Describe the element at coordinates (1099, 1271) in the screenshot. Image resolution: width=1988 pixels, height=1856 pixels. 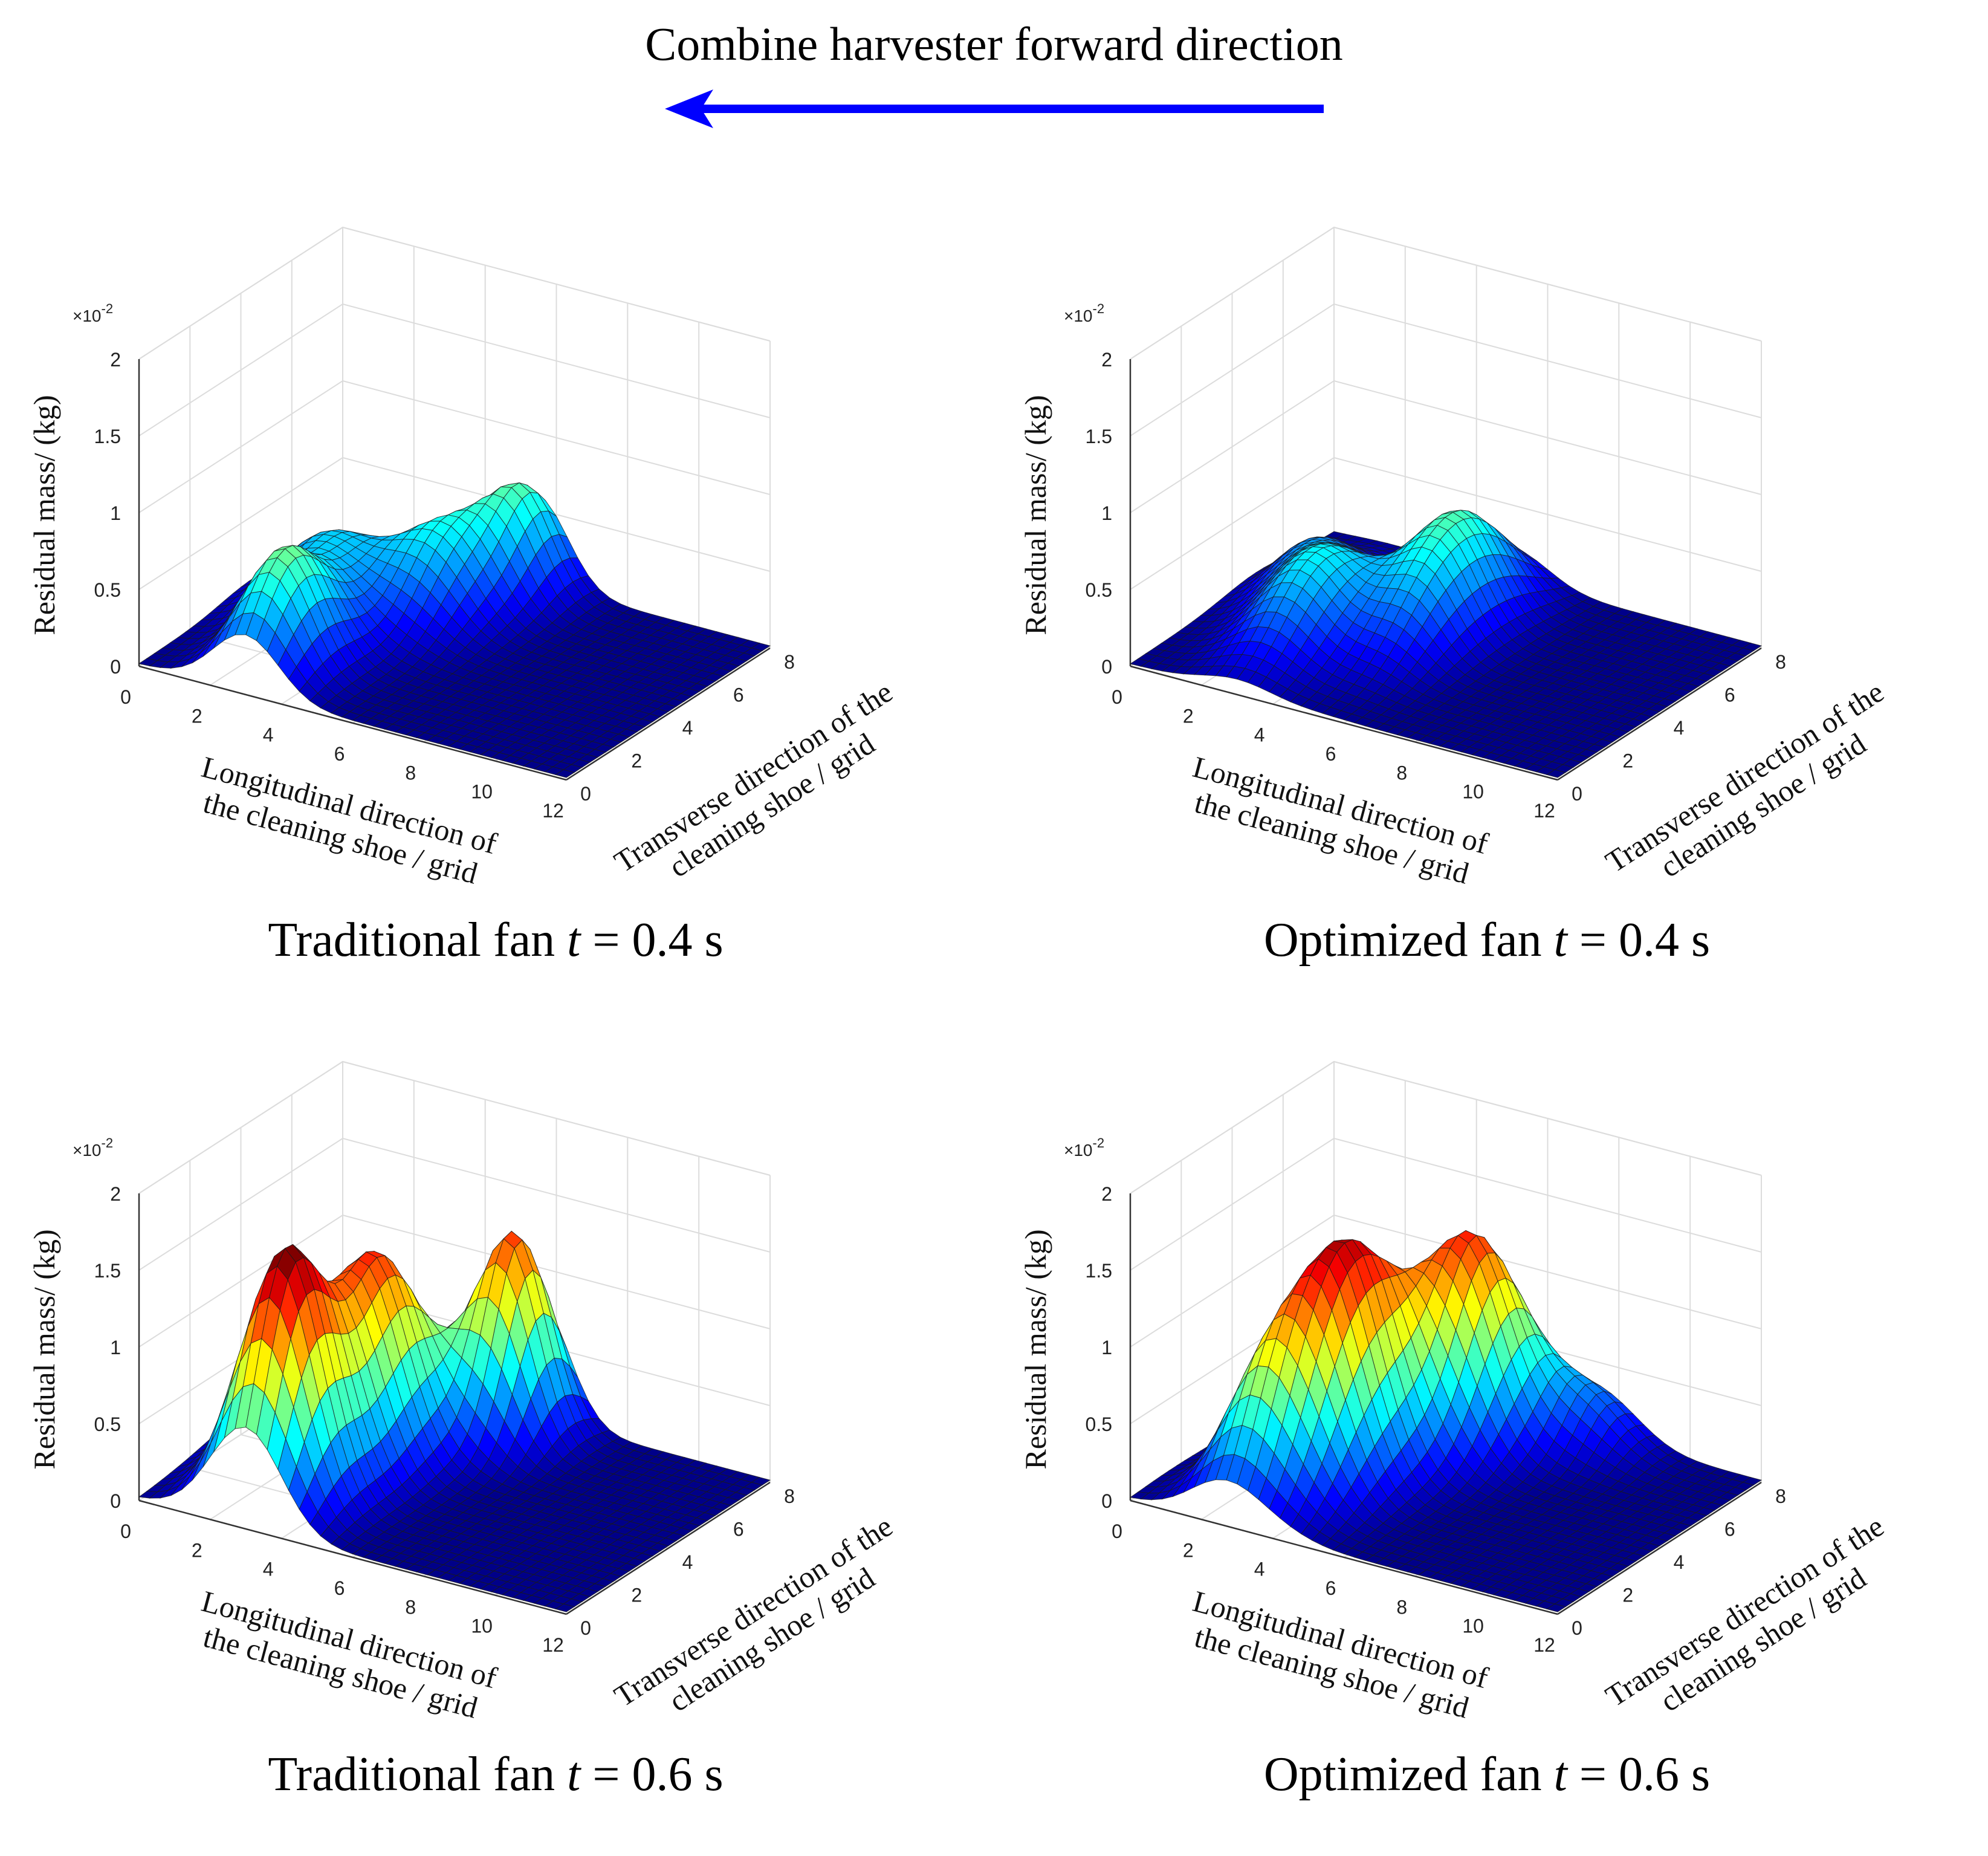
I see `z-tick-label: 1.5` at that location.